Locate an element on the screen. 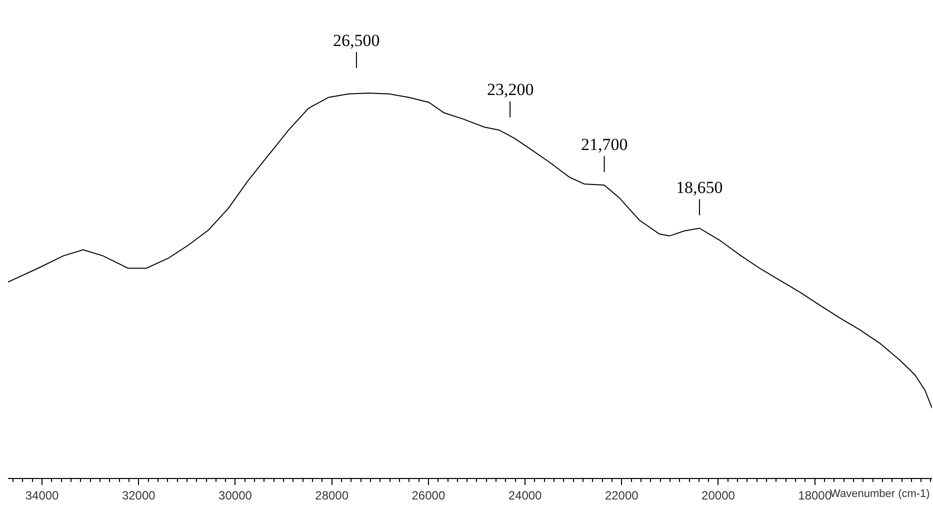 Image resolution: width=933 pixels, height=514 pixels. x-tick-label: 20000 is located at coordinates (719, 495).